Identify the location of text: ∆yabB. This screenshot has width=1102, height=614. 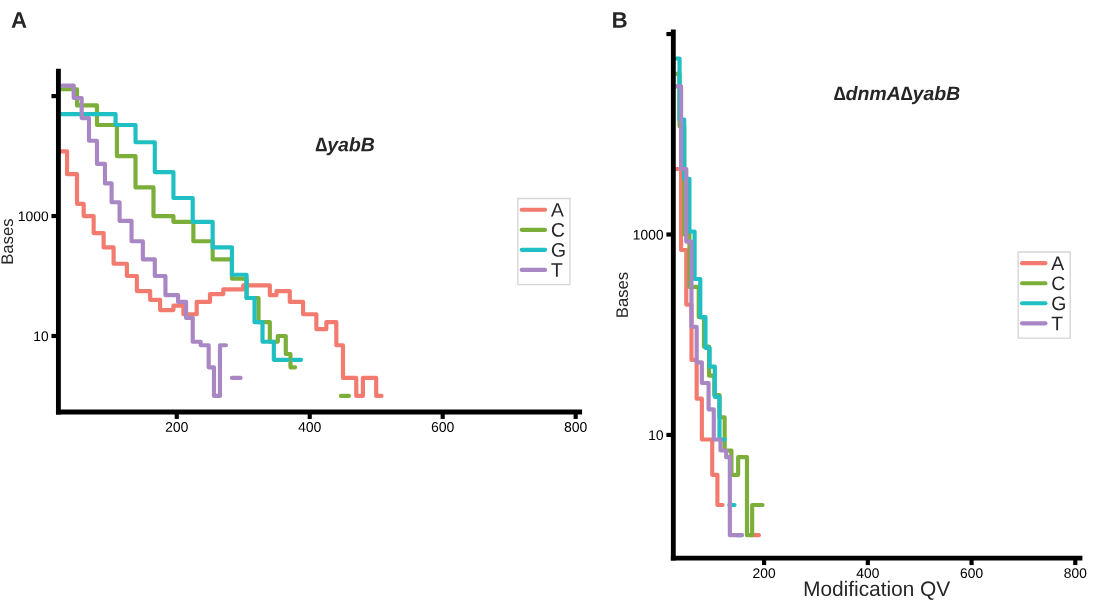
(345, 146).